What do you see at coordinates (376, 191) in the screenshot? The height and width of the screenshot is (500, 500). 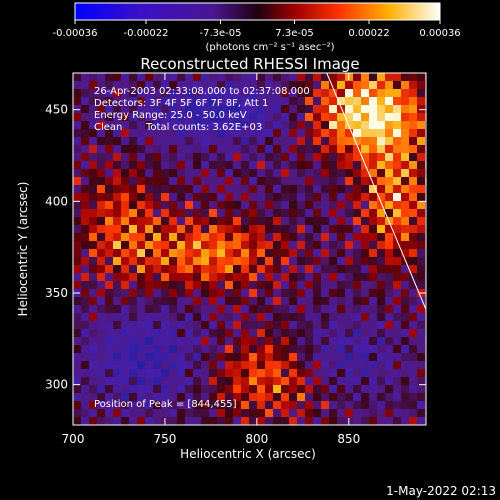 I see `solar-limb-line` at bounding box center [376, 191].